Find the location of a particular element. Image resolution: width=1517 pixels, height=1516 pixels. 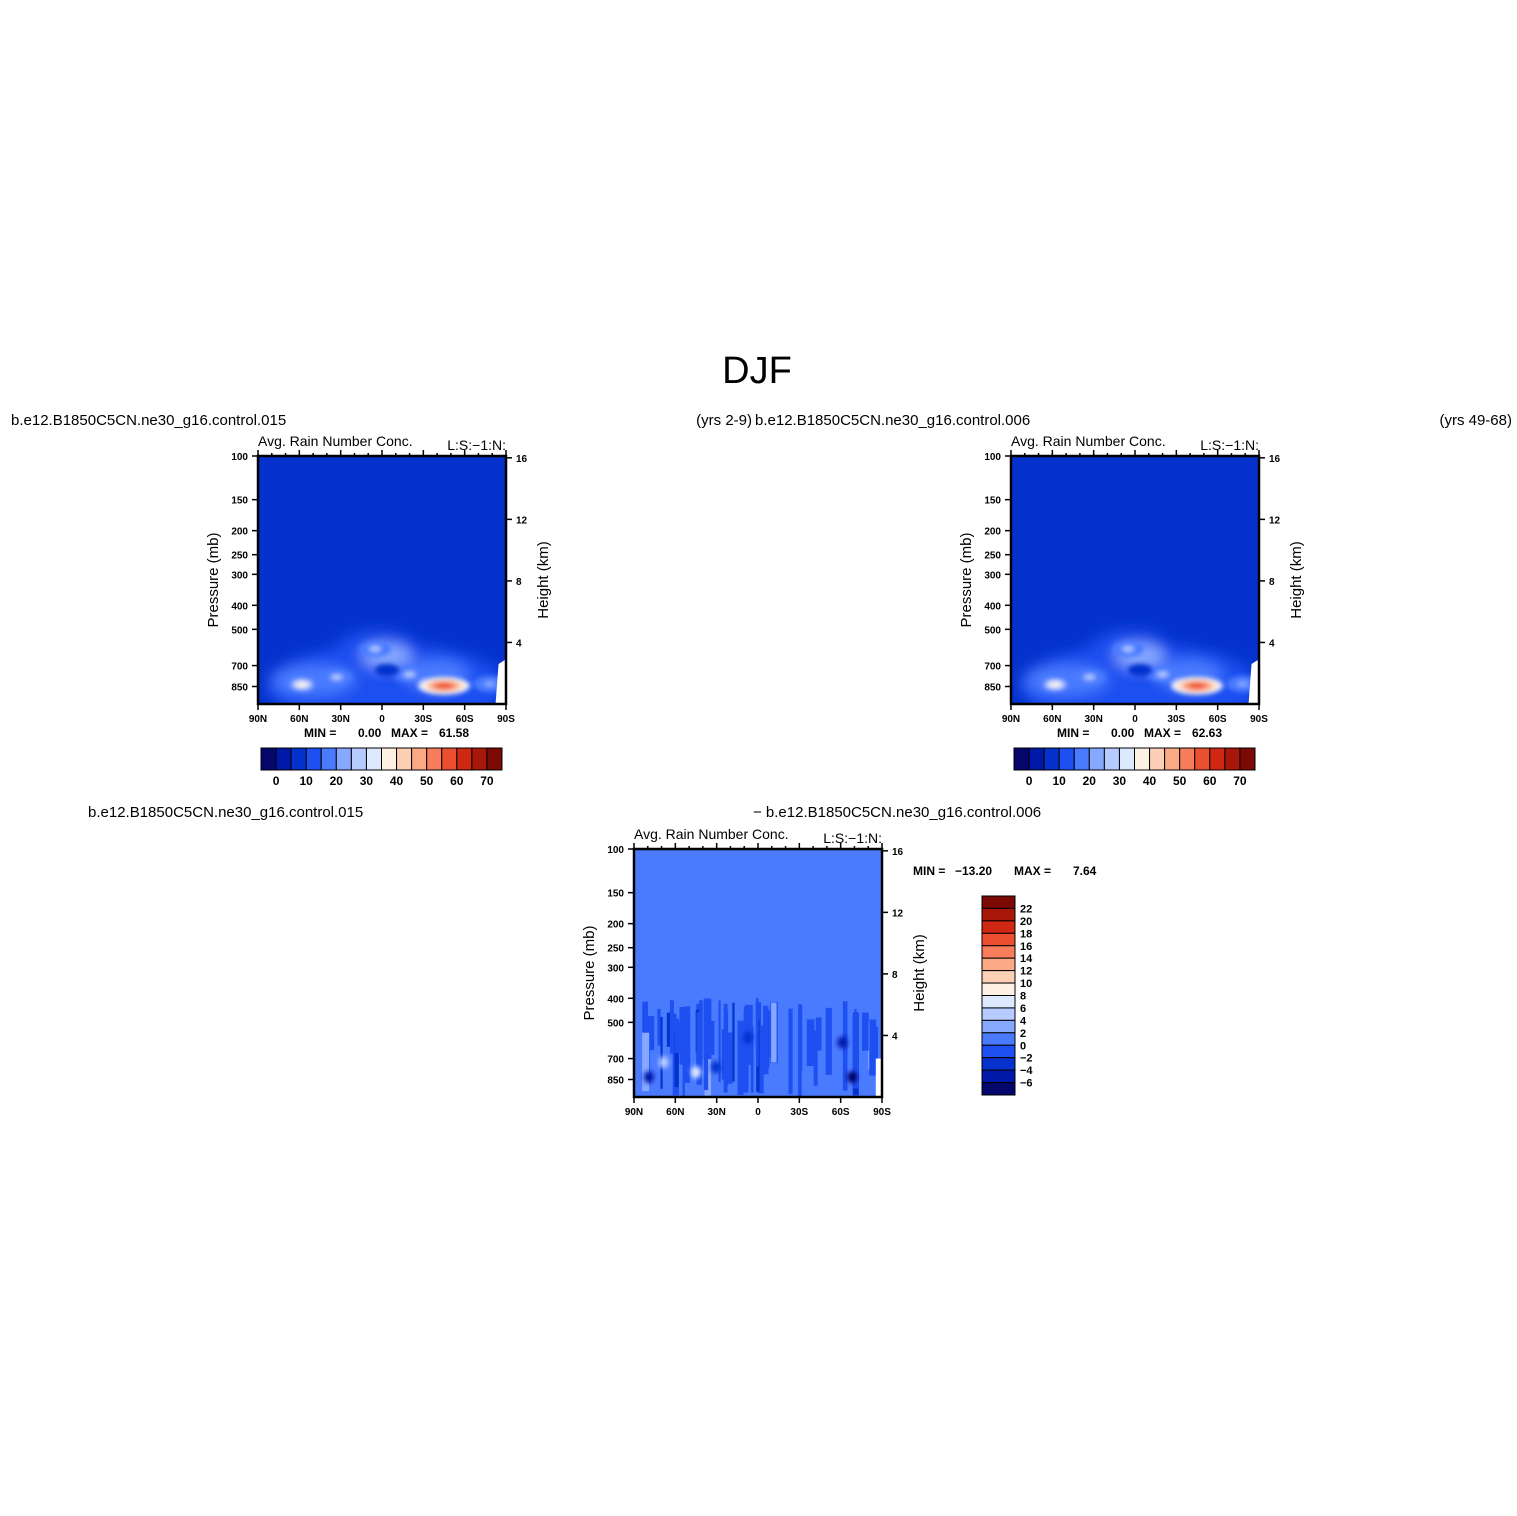

x-tick-label: 0 is located at coordinates (758, 1112).